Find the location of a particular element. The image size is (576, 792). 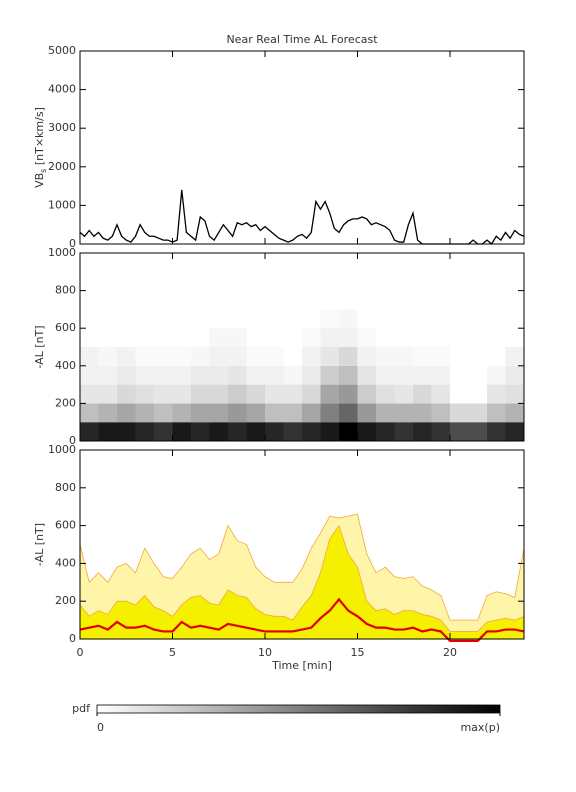

y-tick-label: 5000 is located at coordinates (62, 50).